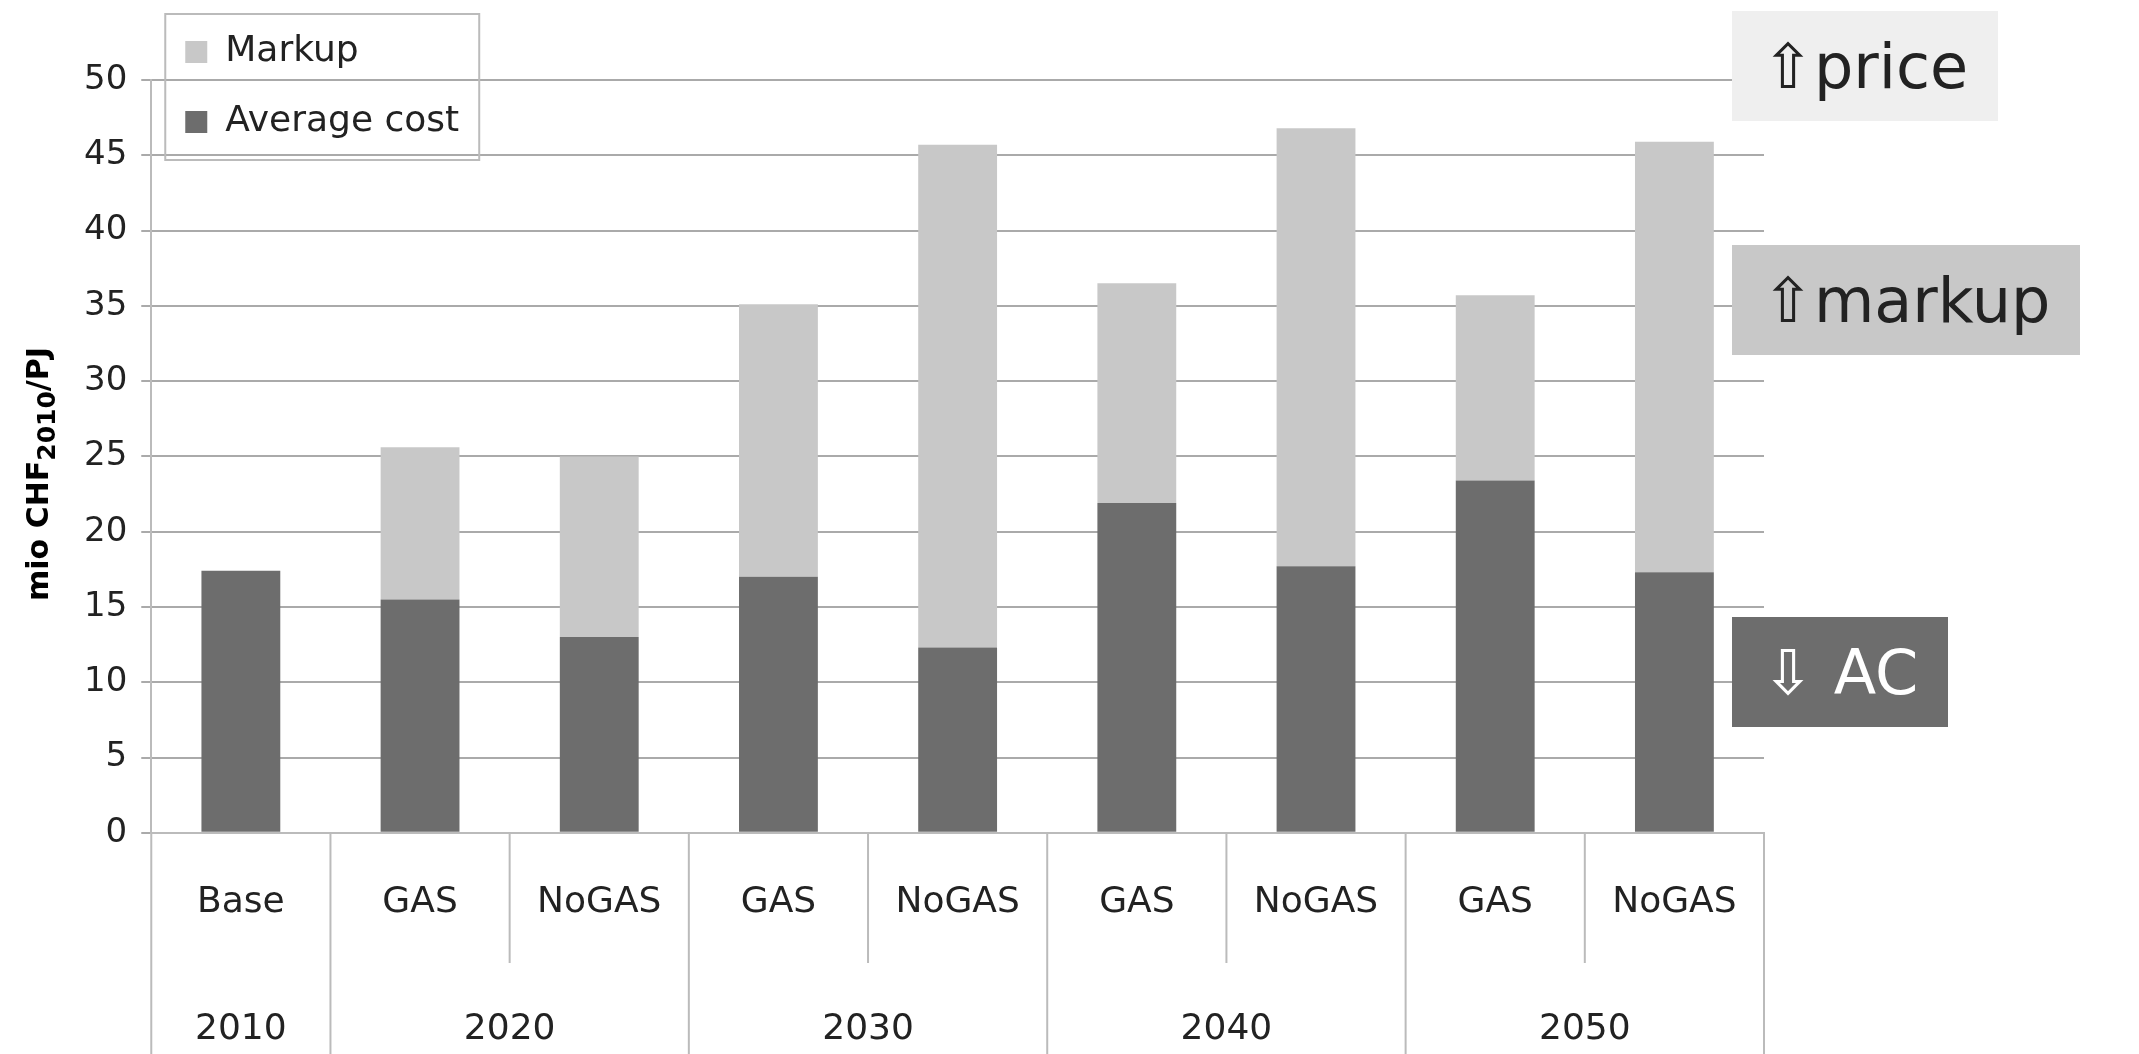 Image resolution: width=2139 pixels, height=1054 pixels. I want to click on text: 2020, so click(509, 1027).